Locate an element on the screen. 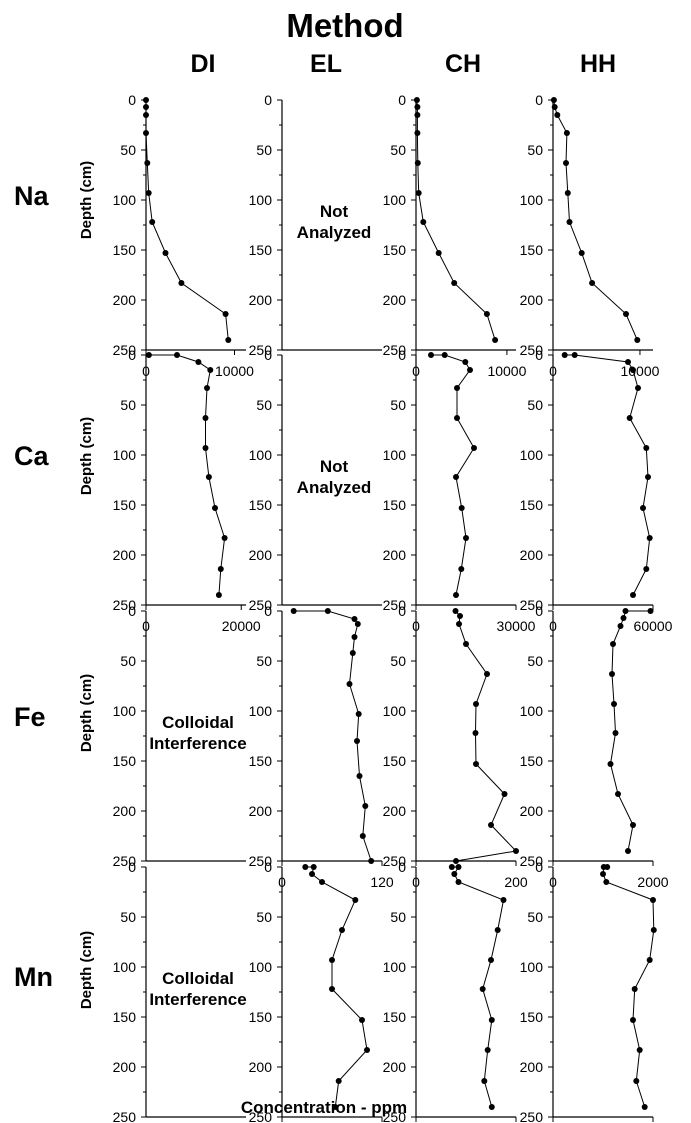 This screenshot has width=691, height=1123. row-label-fe: Fe is located at coordinates (30, 717).